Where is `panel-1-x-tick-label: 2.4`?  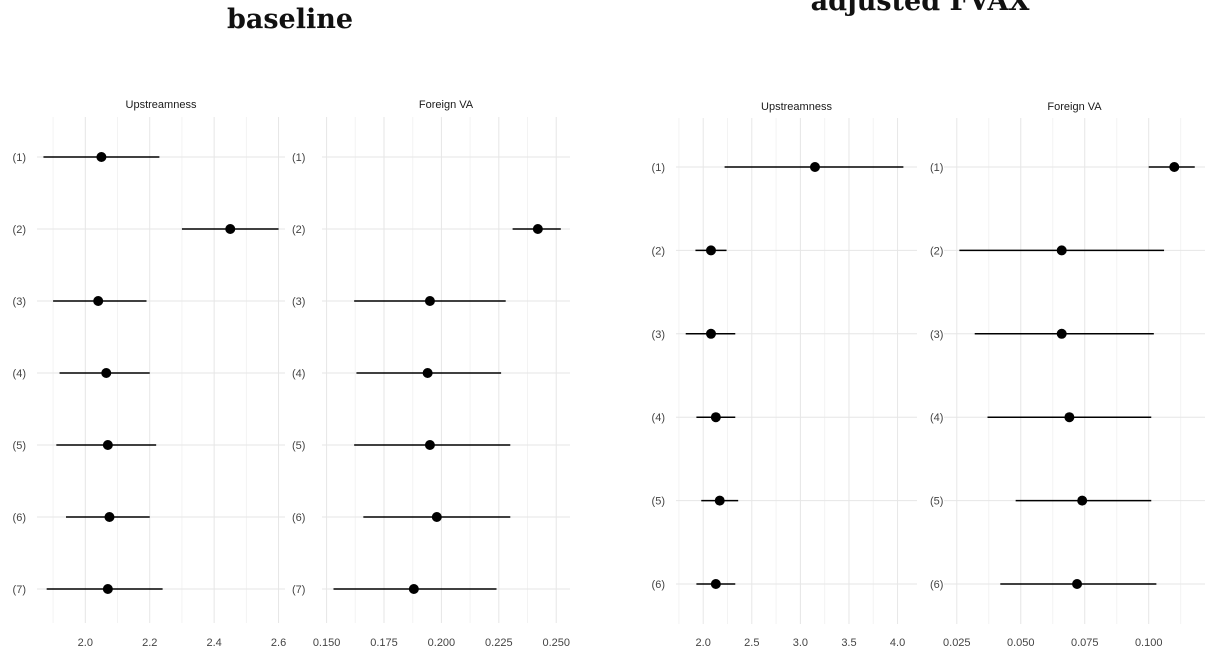 panel-1-x-tick-label: 2.4 is located at coordinates (213, 643).